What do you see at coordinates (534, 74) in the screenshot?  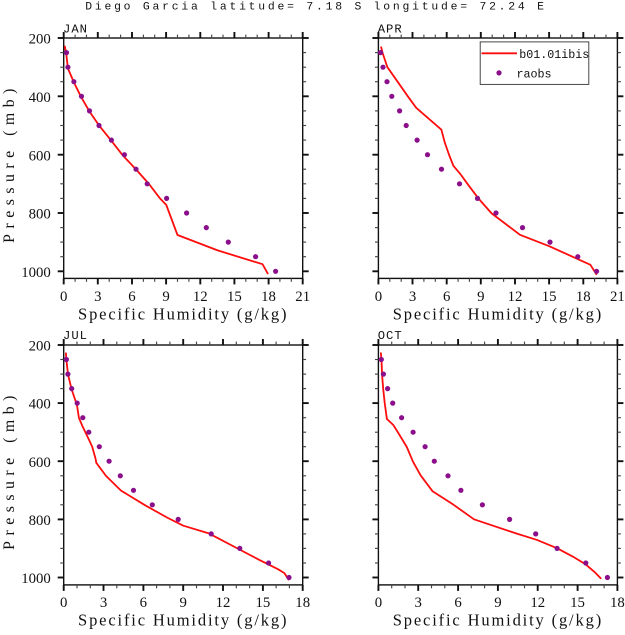 I see `svg-text: raobs` at bounding box center [534, 74].